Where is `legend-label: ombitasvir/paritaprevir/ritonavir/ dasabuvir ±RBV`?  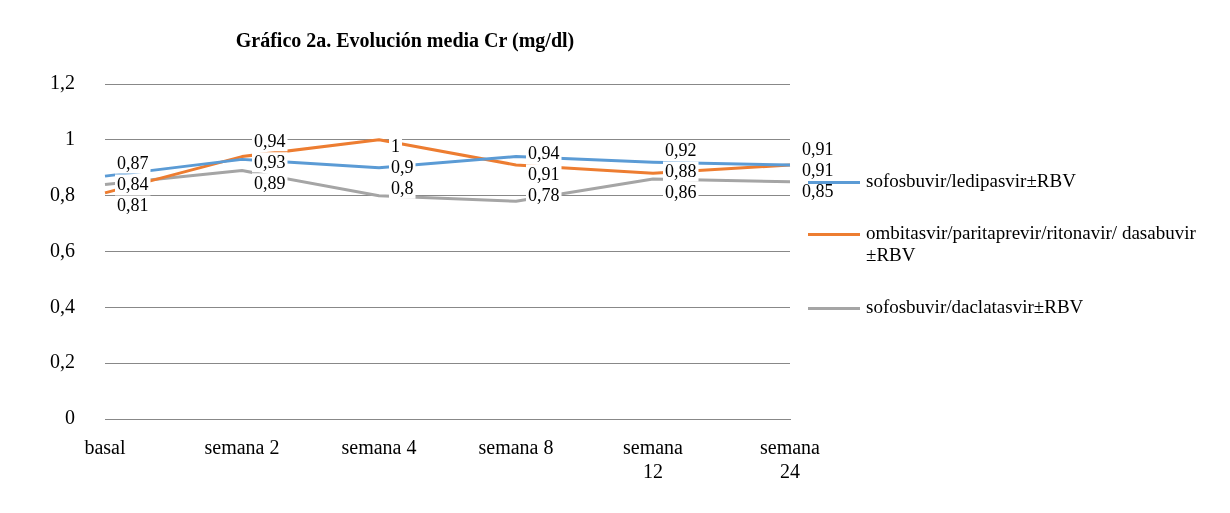
legend-label: ombitasvir/paritaprevir/ritonavir/ dasabuvir ±RBV is located at coordinates (1031, 244).